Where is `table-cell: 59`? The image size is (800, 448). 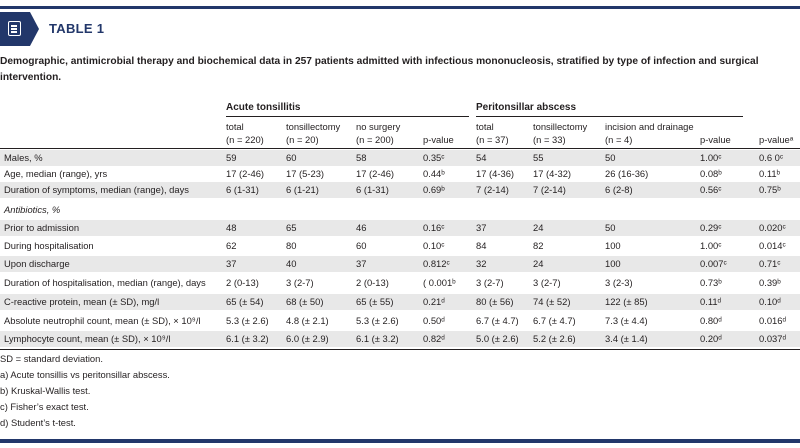
table-cell: 59 is located at coordinates (231, 157).